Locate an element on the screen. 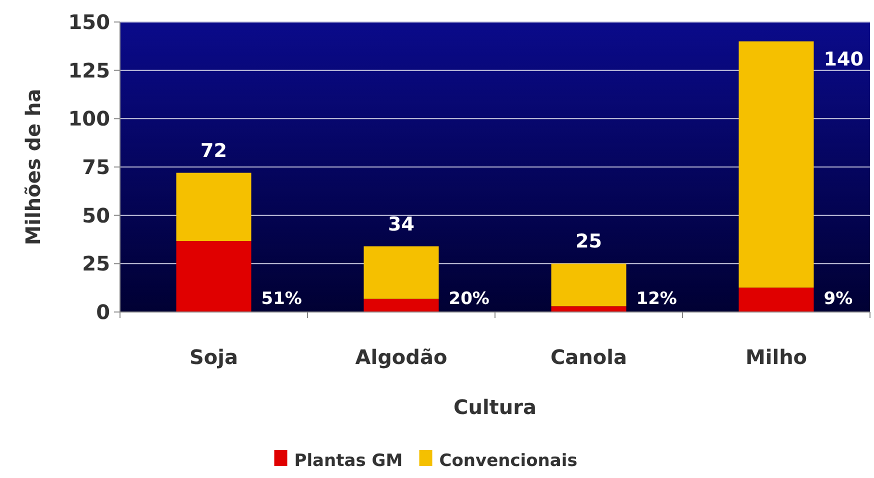 This screenshot has width=874, height=478. y-tick-label: 100 is located at coordinates (89, 118).